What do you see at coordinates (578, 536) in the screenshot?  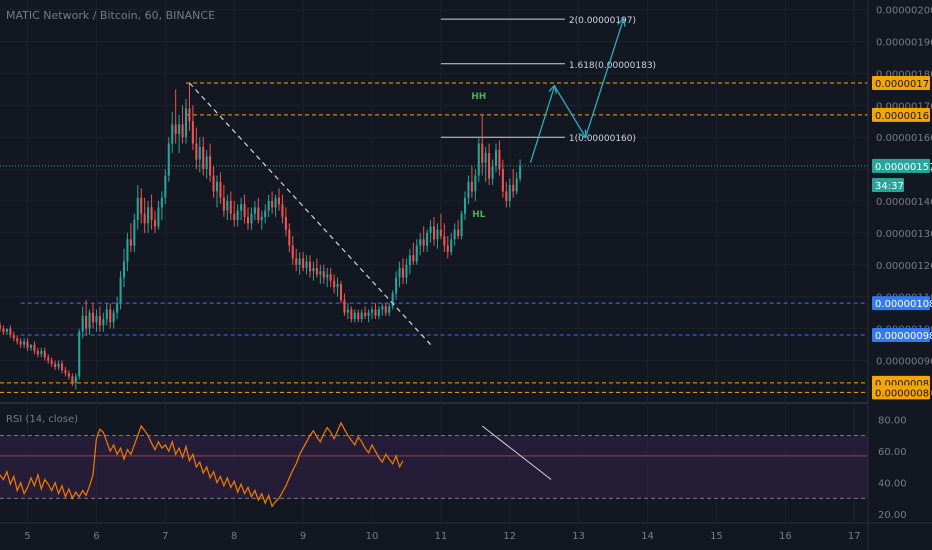 I see `time-tick-label: 13` at bounding box center [578, 536].